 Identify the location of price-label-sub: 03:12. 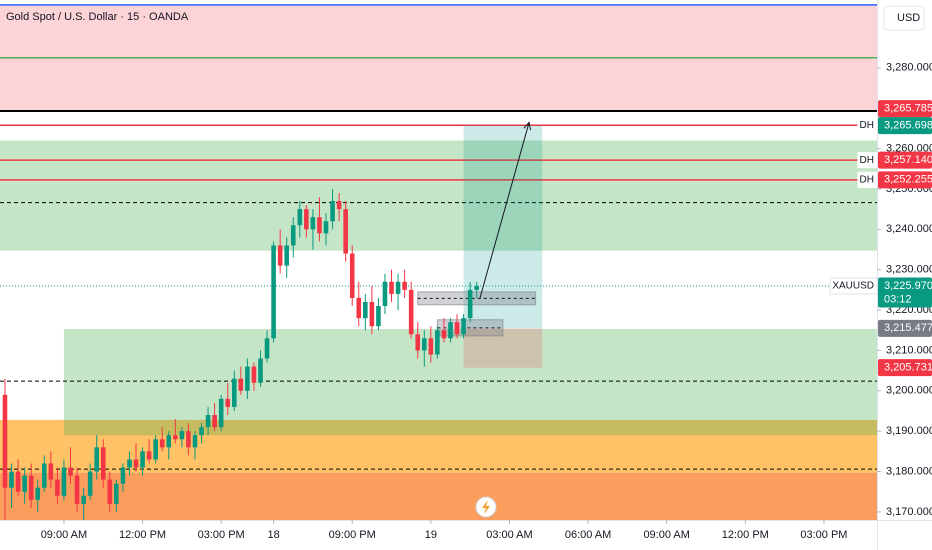
(898, 299).